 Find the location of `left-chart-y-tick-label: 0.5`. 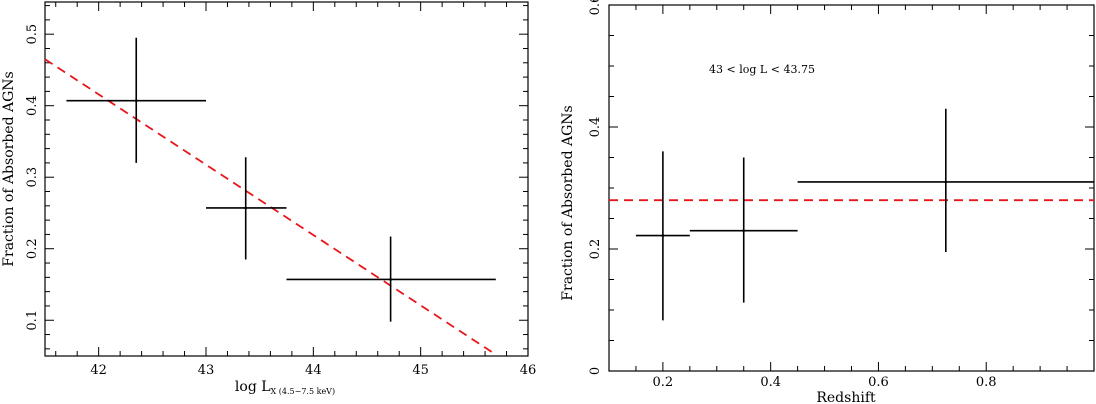

left-chart-y-tick-label: 0.5 is located at coordinates (32, 34).